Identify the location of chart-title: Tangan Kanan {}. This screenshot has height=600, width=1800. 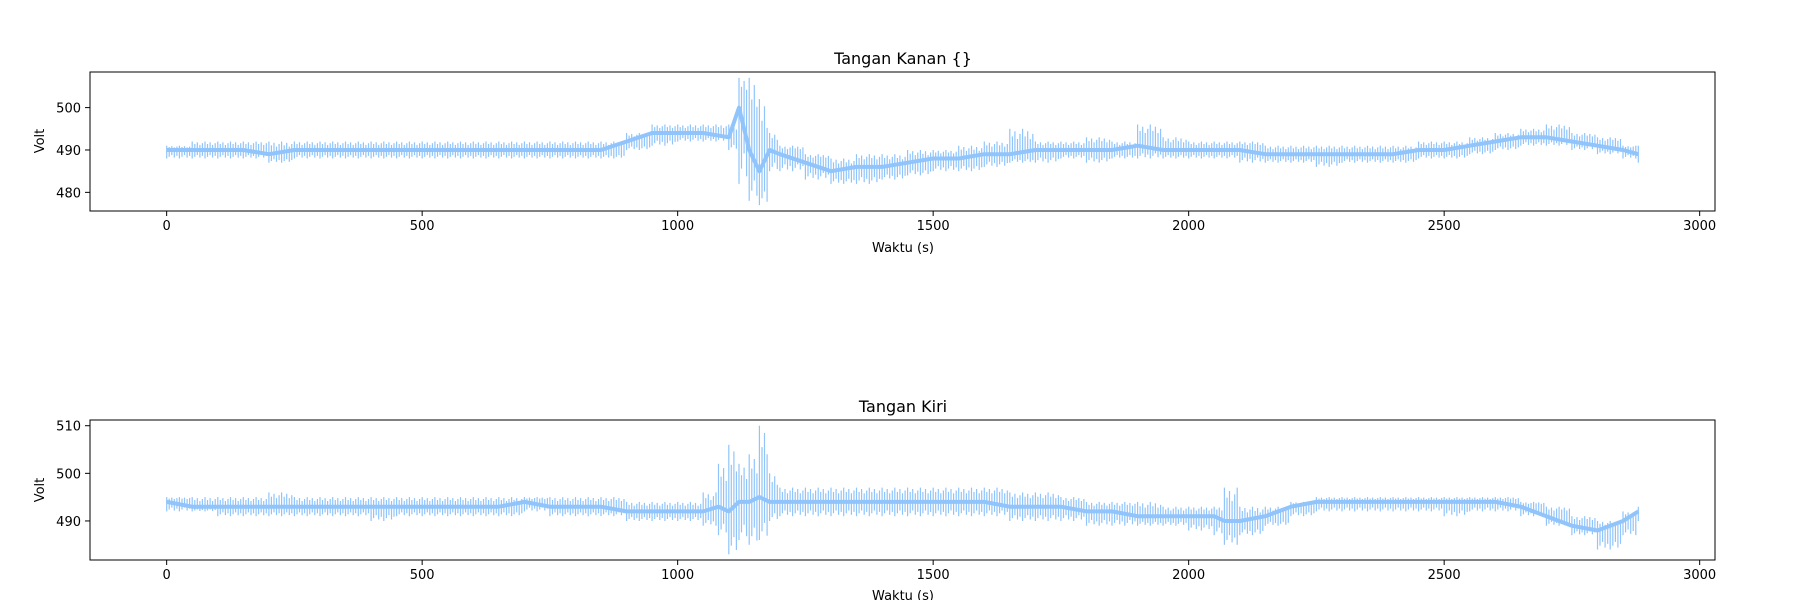
(902, 58).